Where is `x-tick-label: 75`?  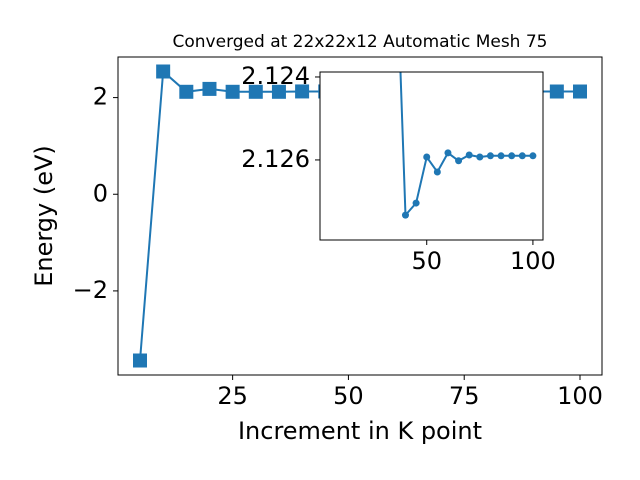 x-tick-label: 75 is located at coordinates (464, 396).